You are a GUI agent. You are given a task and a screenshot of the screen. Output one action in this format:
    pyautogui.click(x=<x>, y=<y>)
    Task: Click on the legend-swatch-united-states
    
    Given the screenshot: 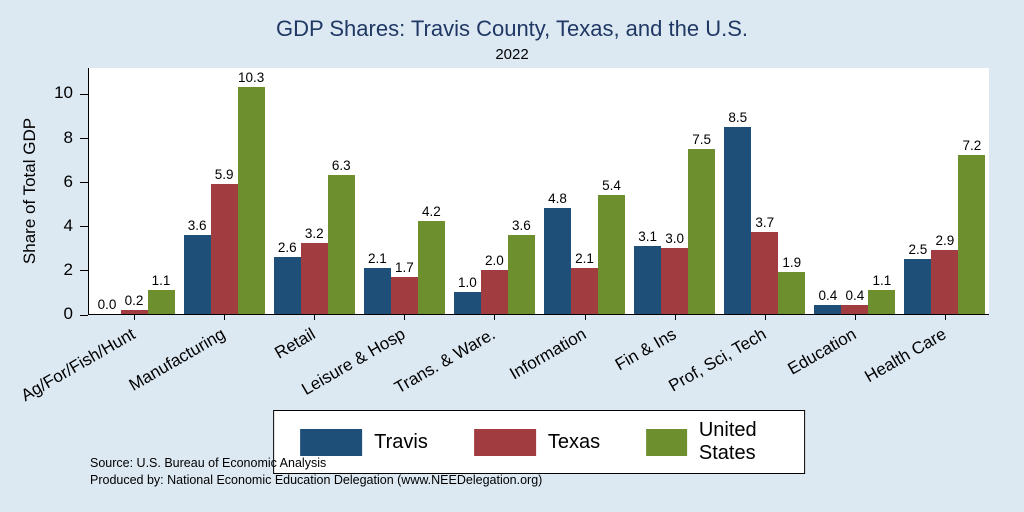 What is the action you would take?
    pyautogui.click(x=666, y=442)
    